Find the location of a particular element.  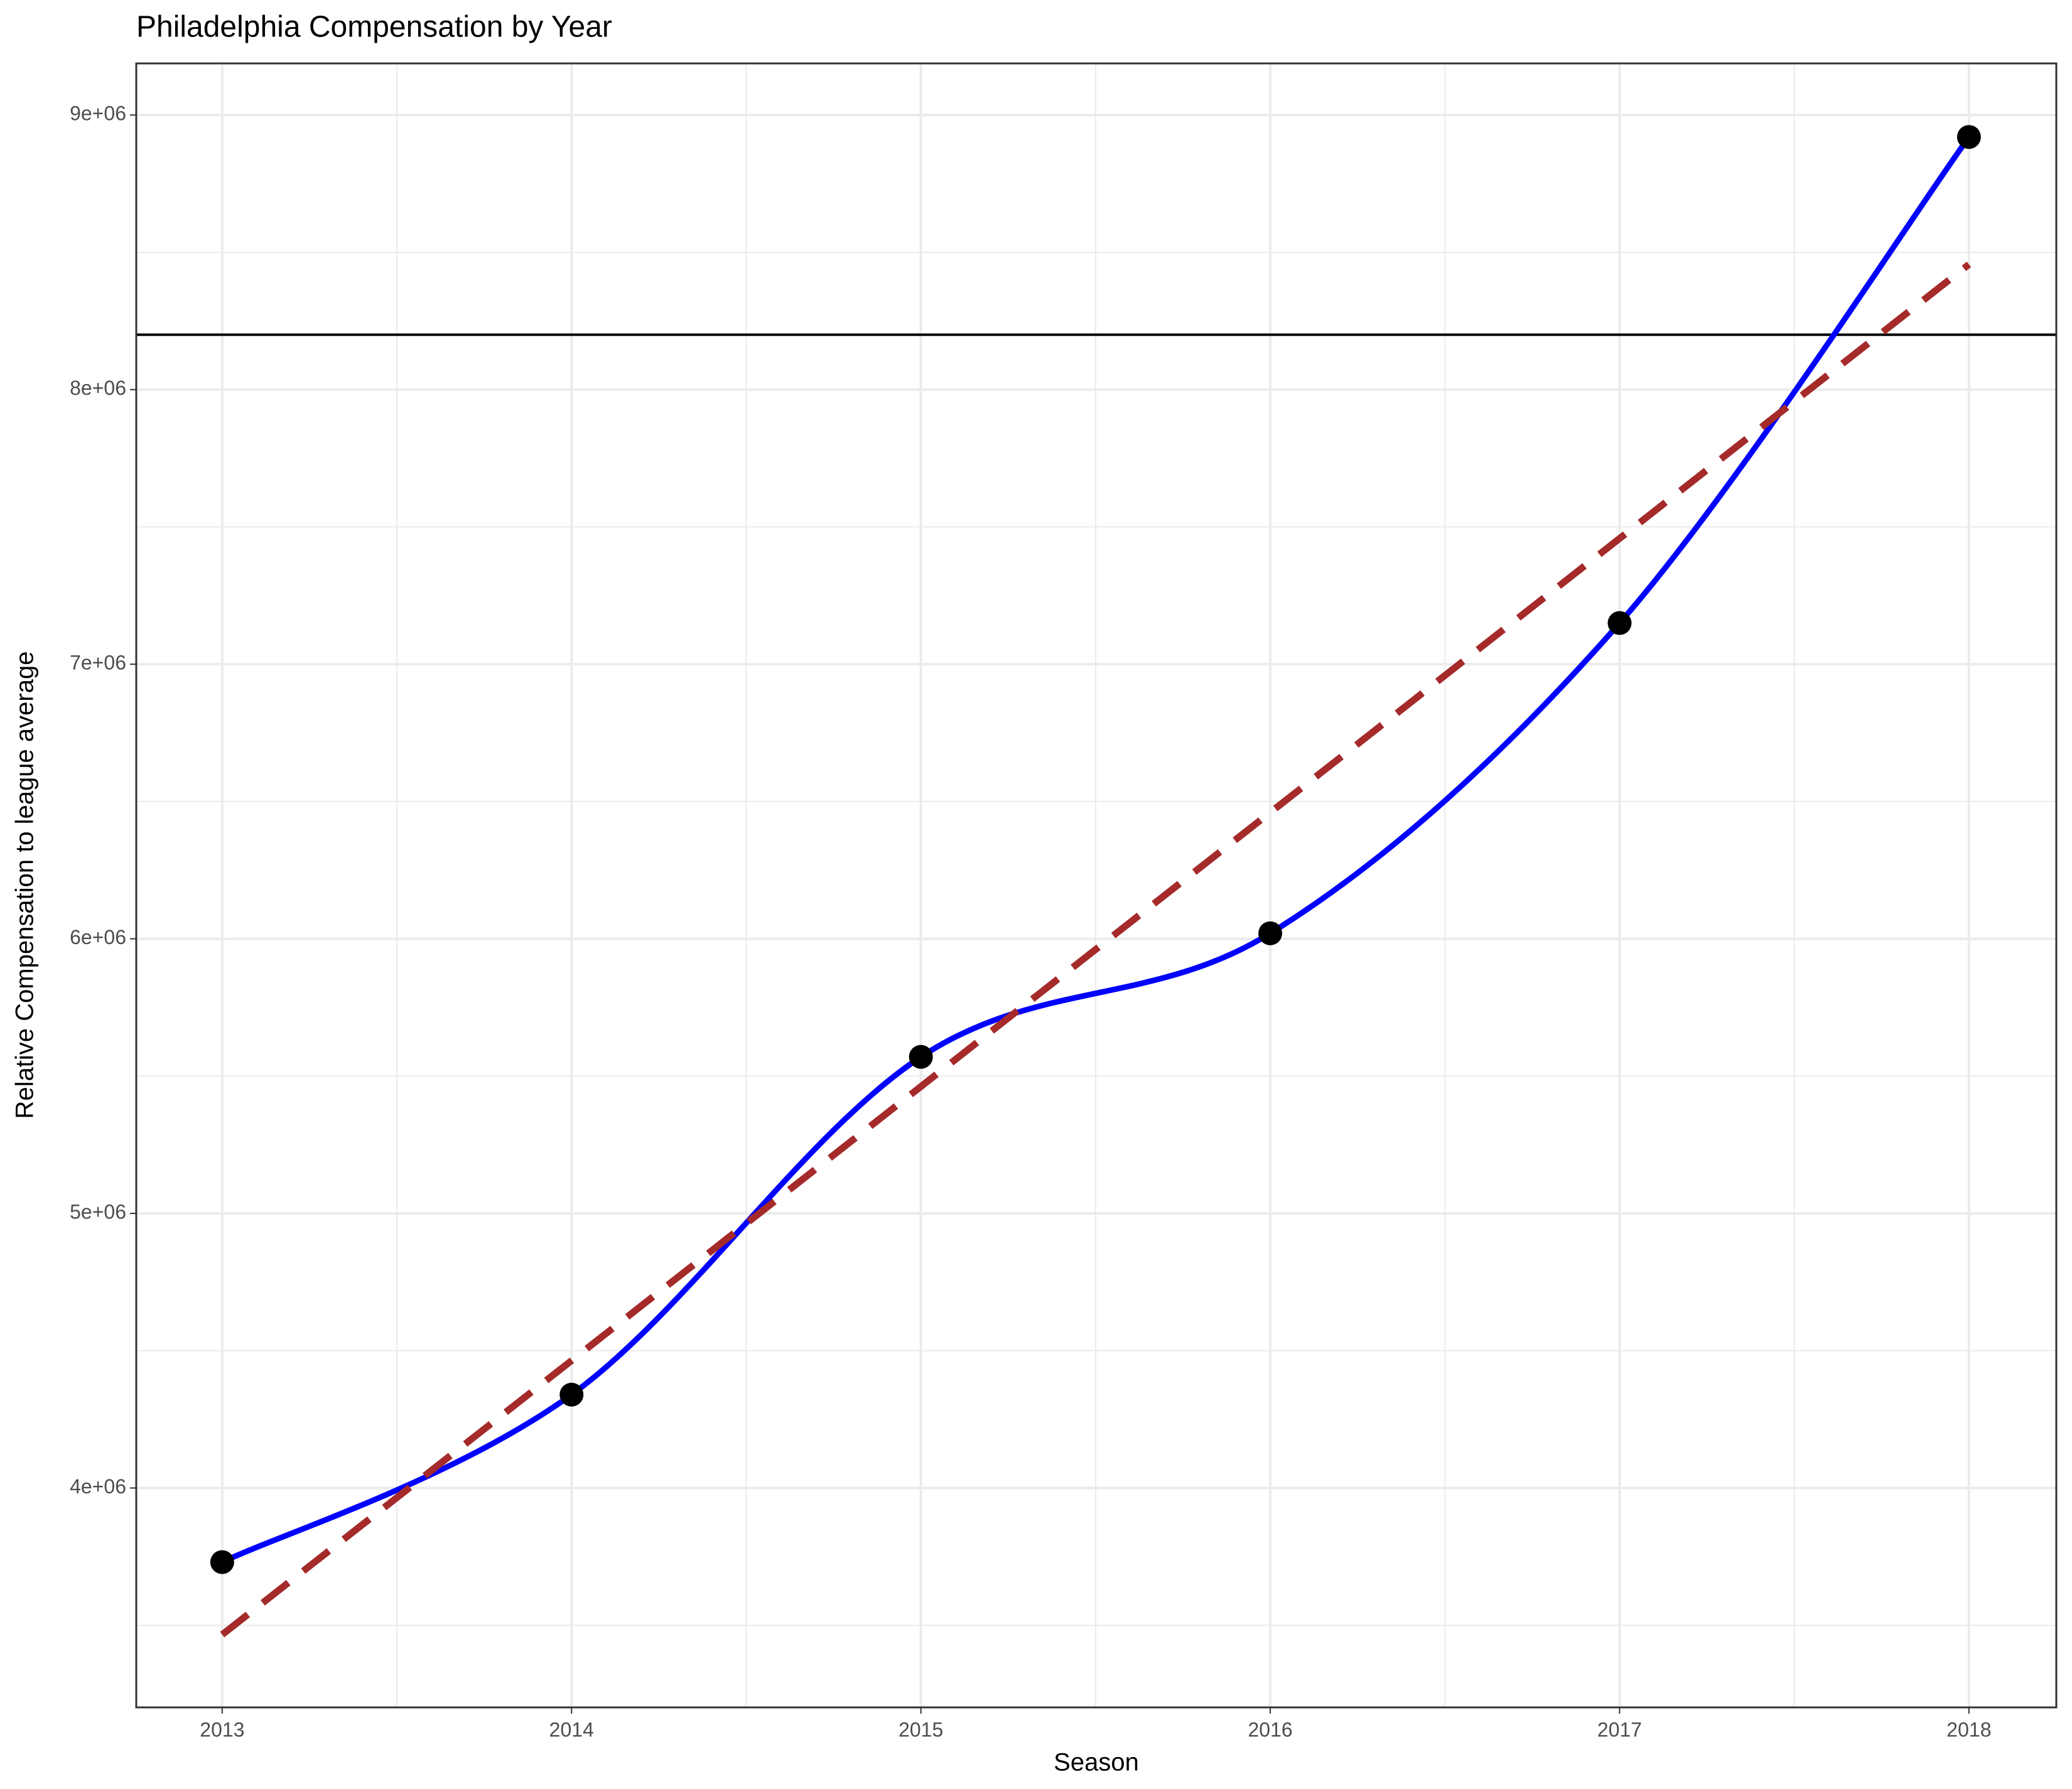

y-tick-label: 8e+06 is located at coordinates (98, 388).